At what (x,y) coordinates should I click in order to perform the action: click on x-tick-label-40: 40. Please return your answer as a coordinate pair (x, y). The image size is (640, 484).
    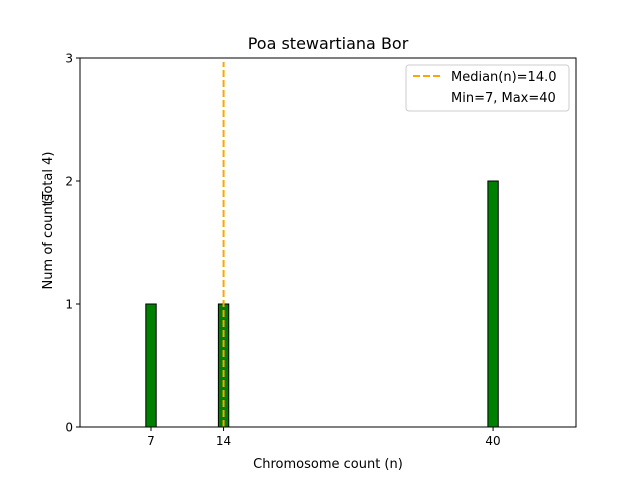
    Looking at the image, I should click on (492, 441).